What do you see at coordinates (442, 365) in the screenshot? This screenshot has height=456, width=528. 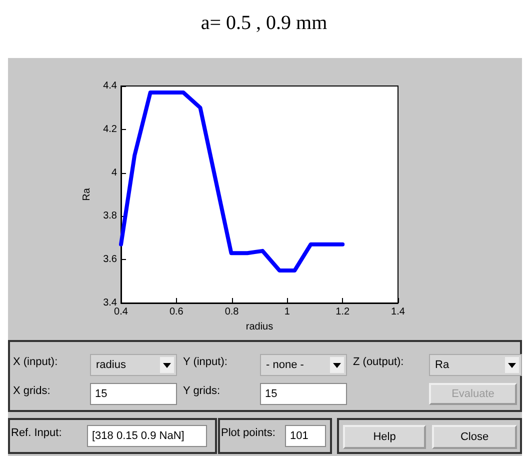 I see `text: Ra` at bounding box center [442, 365].